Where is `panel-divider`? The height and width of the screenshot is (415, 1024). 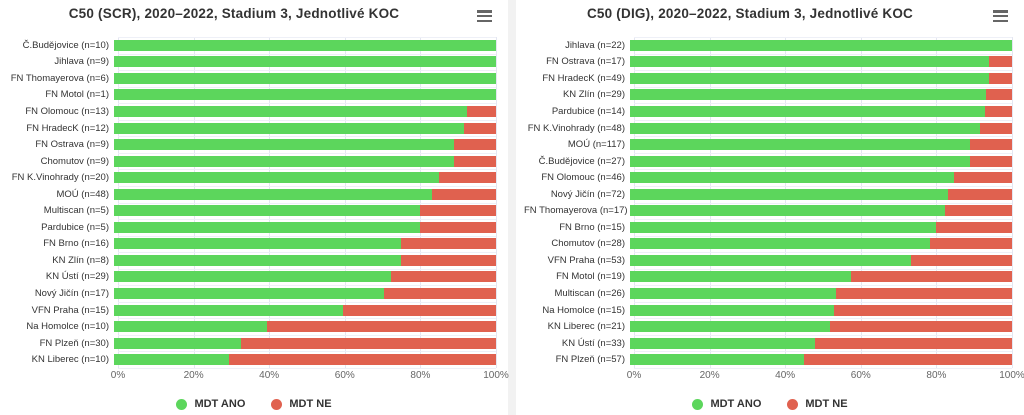 panel-divider is located at coordinates (512, 207).